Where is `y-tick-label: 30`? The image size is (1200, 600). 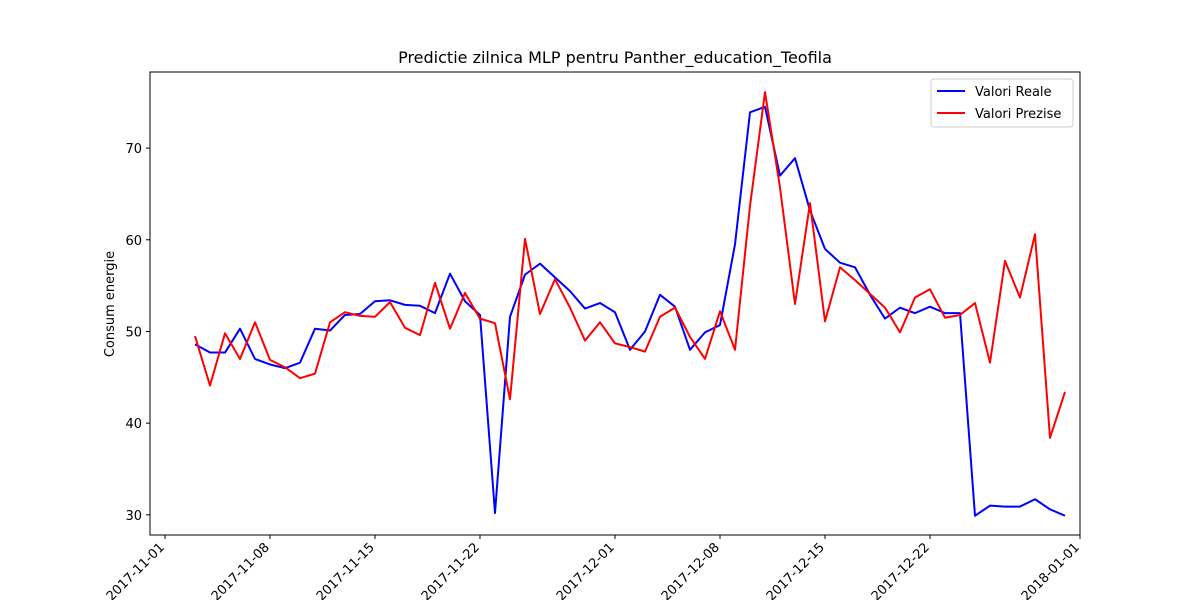
y-tick-label: 30 is located at coordinates (133, 516).